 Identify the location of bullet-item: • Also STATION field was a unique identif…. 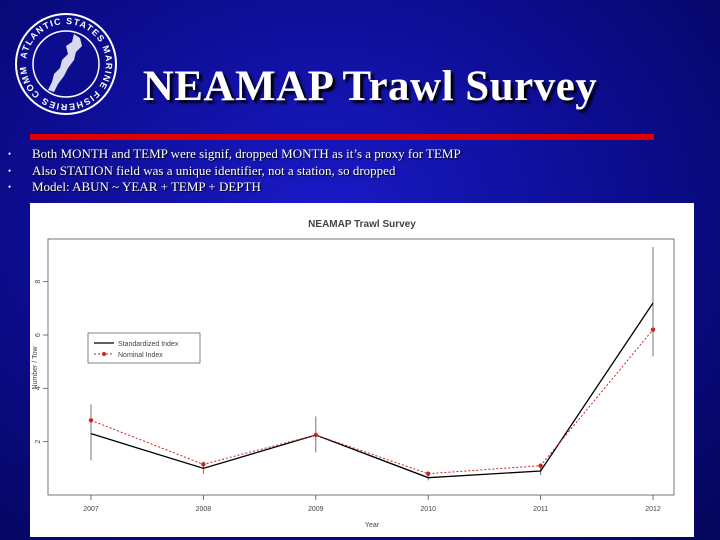
(202, 170).